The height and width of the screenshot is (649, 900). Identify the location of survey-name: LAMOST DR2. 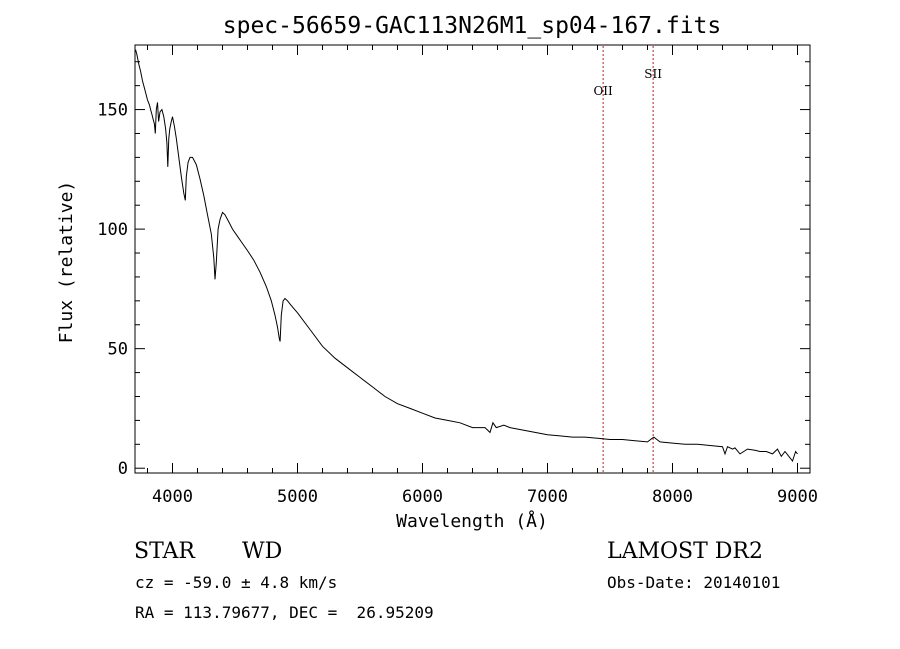
(685, 551).